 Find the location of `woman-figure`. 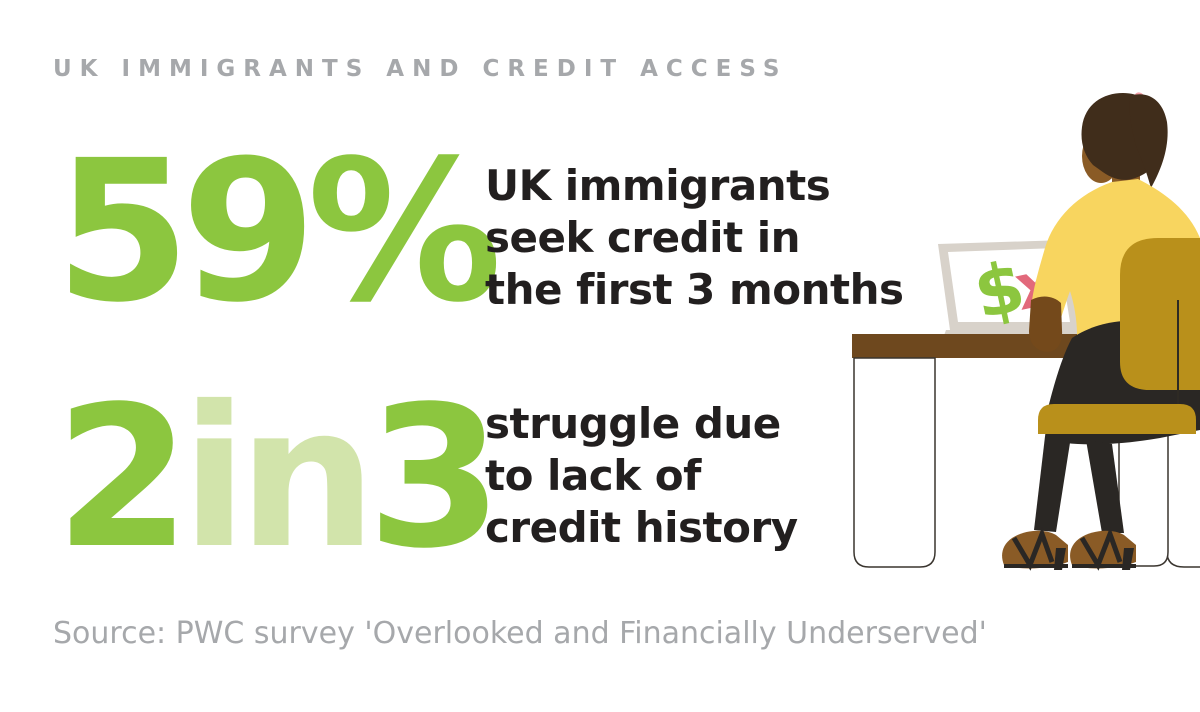

woman-figure is located at coordinates (1114, 222).